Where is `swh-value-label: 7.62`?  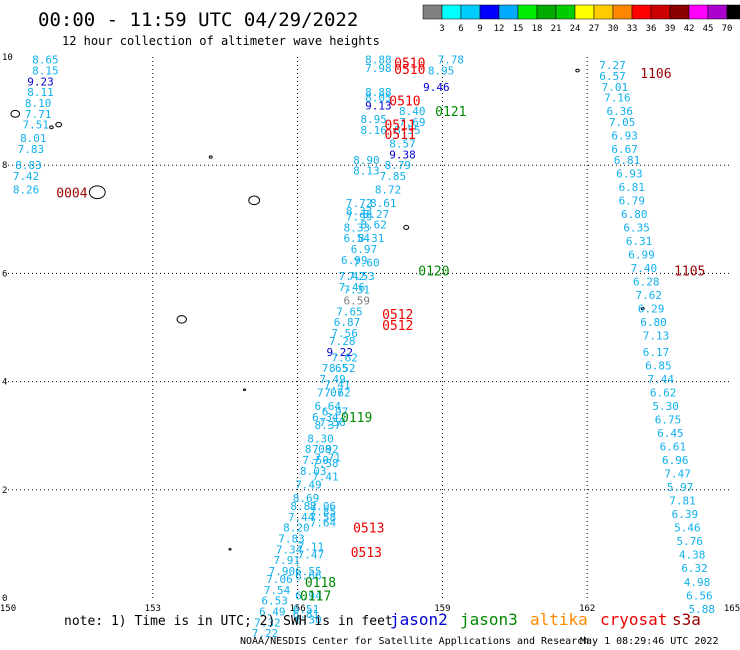 swh-value-label: 7.62 is located at coordinates (337, 392).